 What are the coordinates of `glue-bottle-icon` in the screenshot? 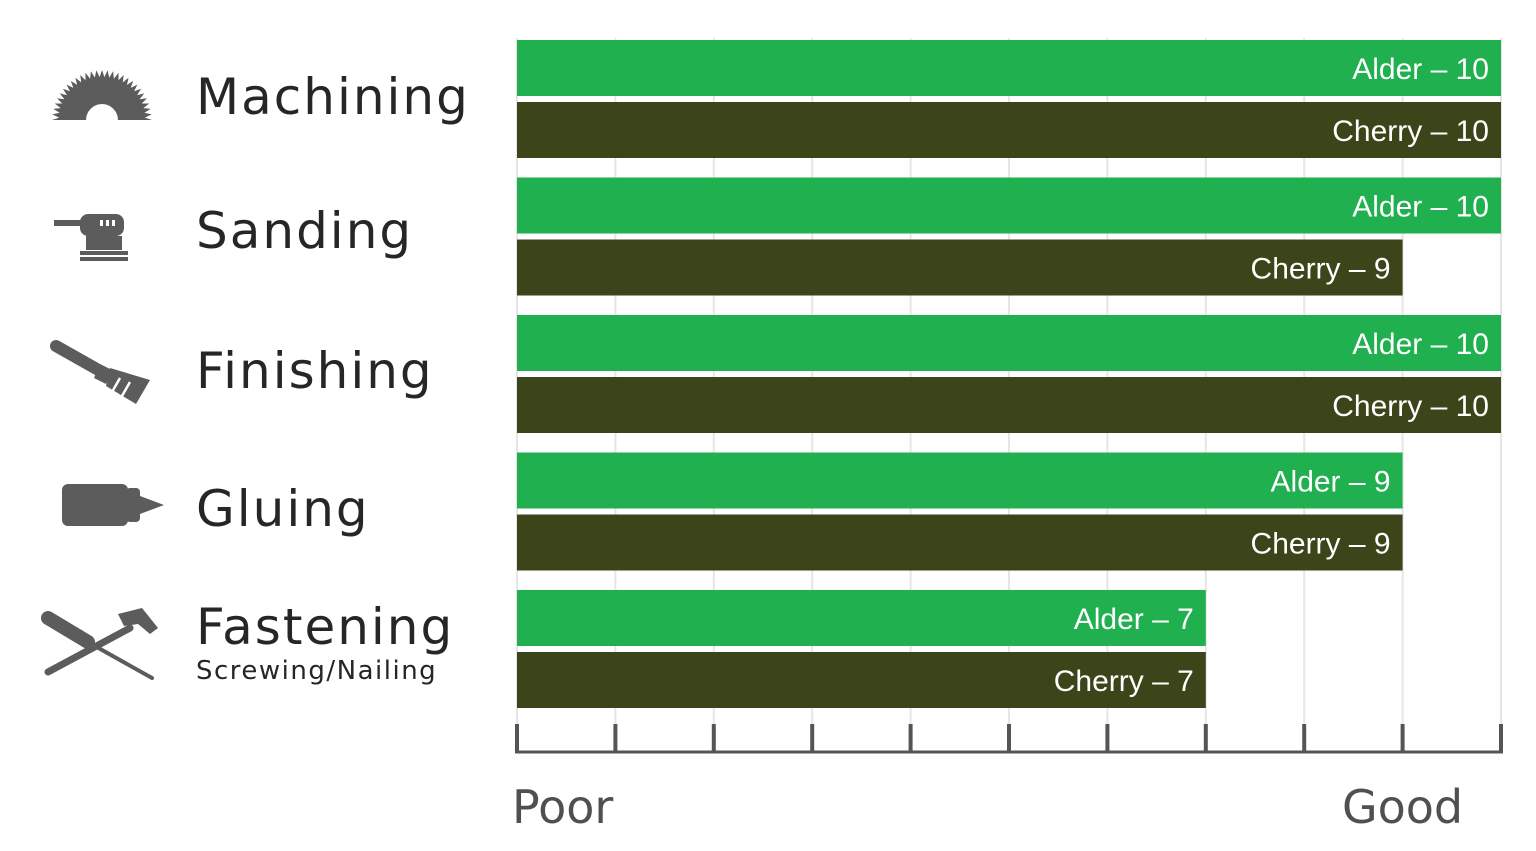 It's located at (113, 505).